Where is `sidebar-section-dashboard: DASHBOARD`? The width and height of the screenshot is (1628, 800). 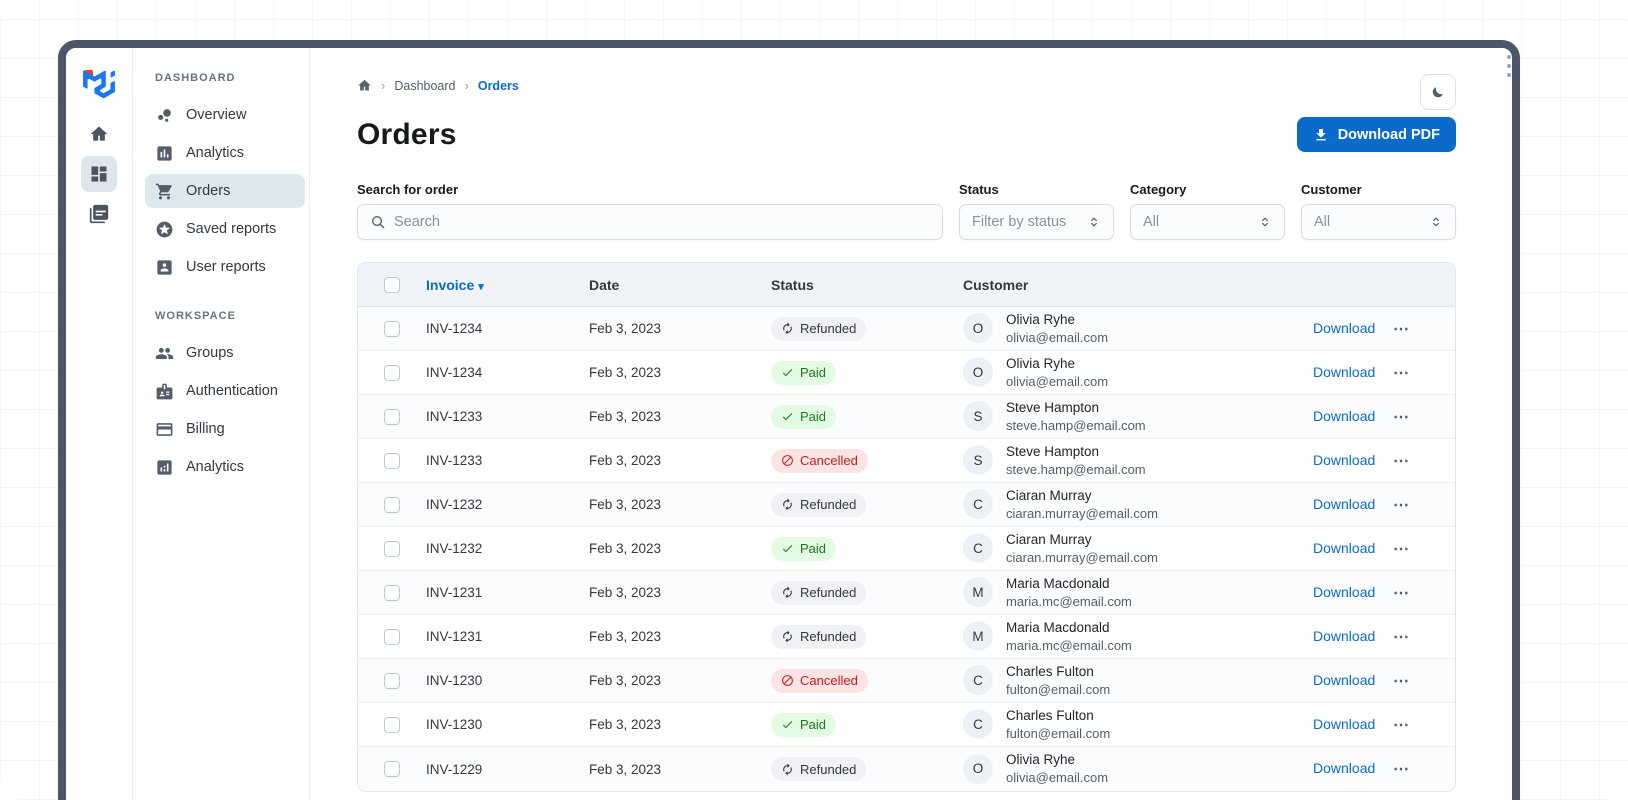
sidebar-section-dashboard: DASHBOARD is located at coordinates (195, 78).